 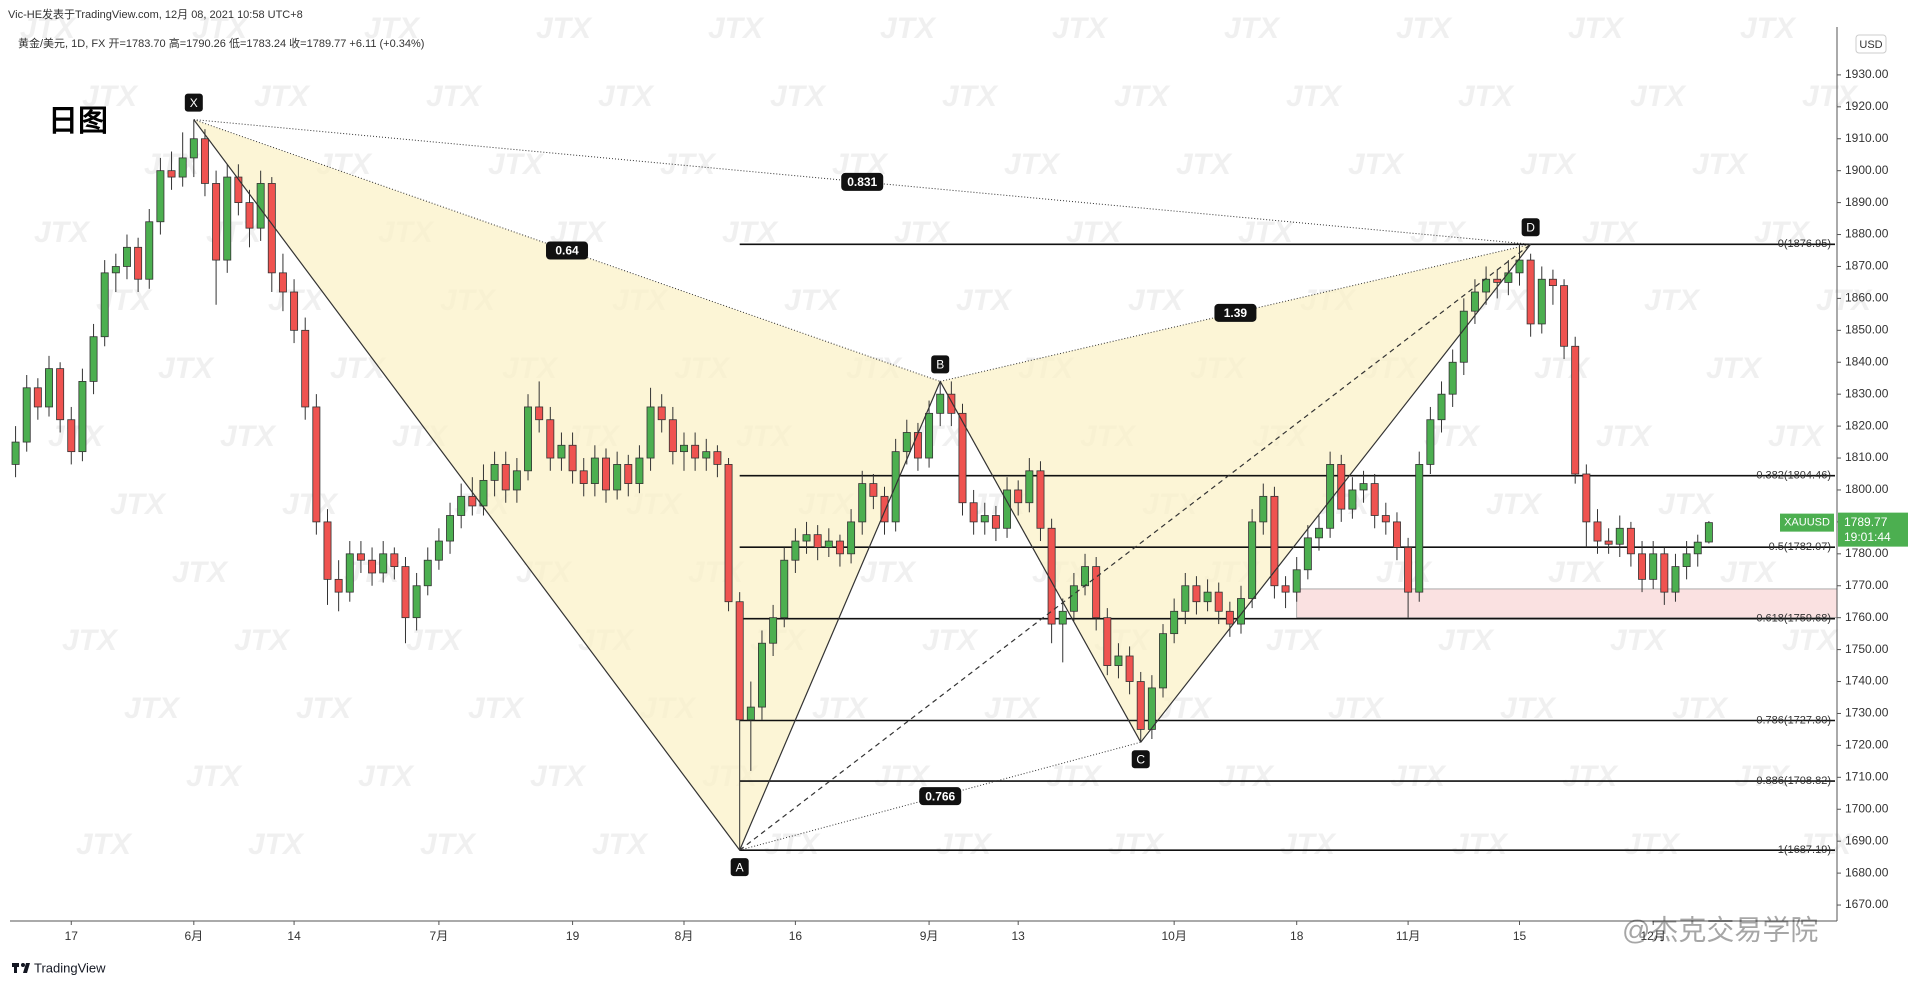 I want to click on y-tick-label: 1670.00, so click(x=1867, y=904).